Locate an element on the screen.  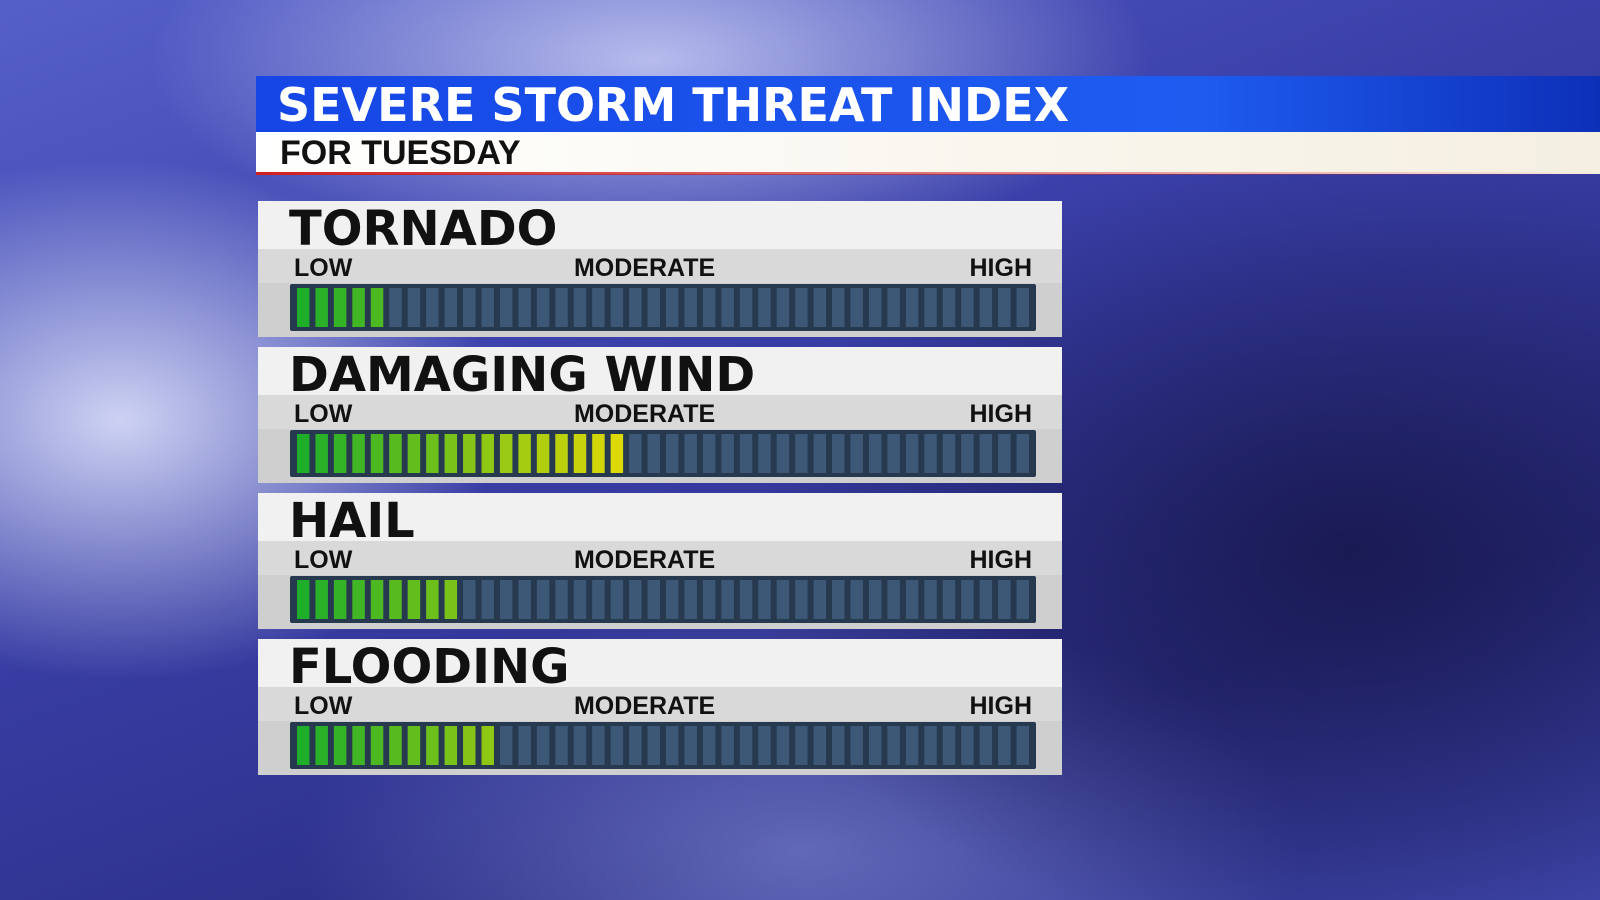
category-label: FLOODING is located at coordinates (429, 667).